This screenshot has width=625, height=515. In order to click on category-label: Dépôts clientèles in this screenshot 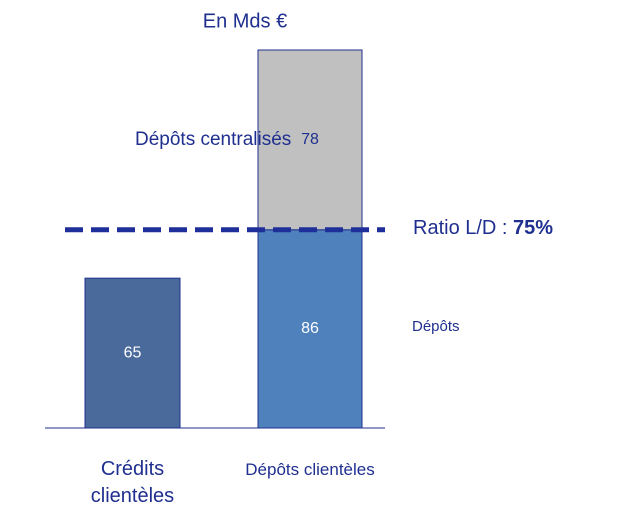, I will do `click(310, 469)`.